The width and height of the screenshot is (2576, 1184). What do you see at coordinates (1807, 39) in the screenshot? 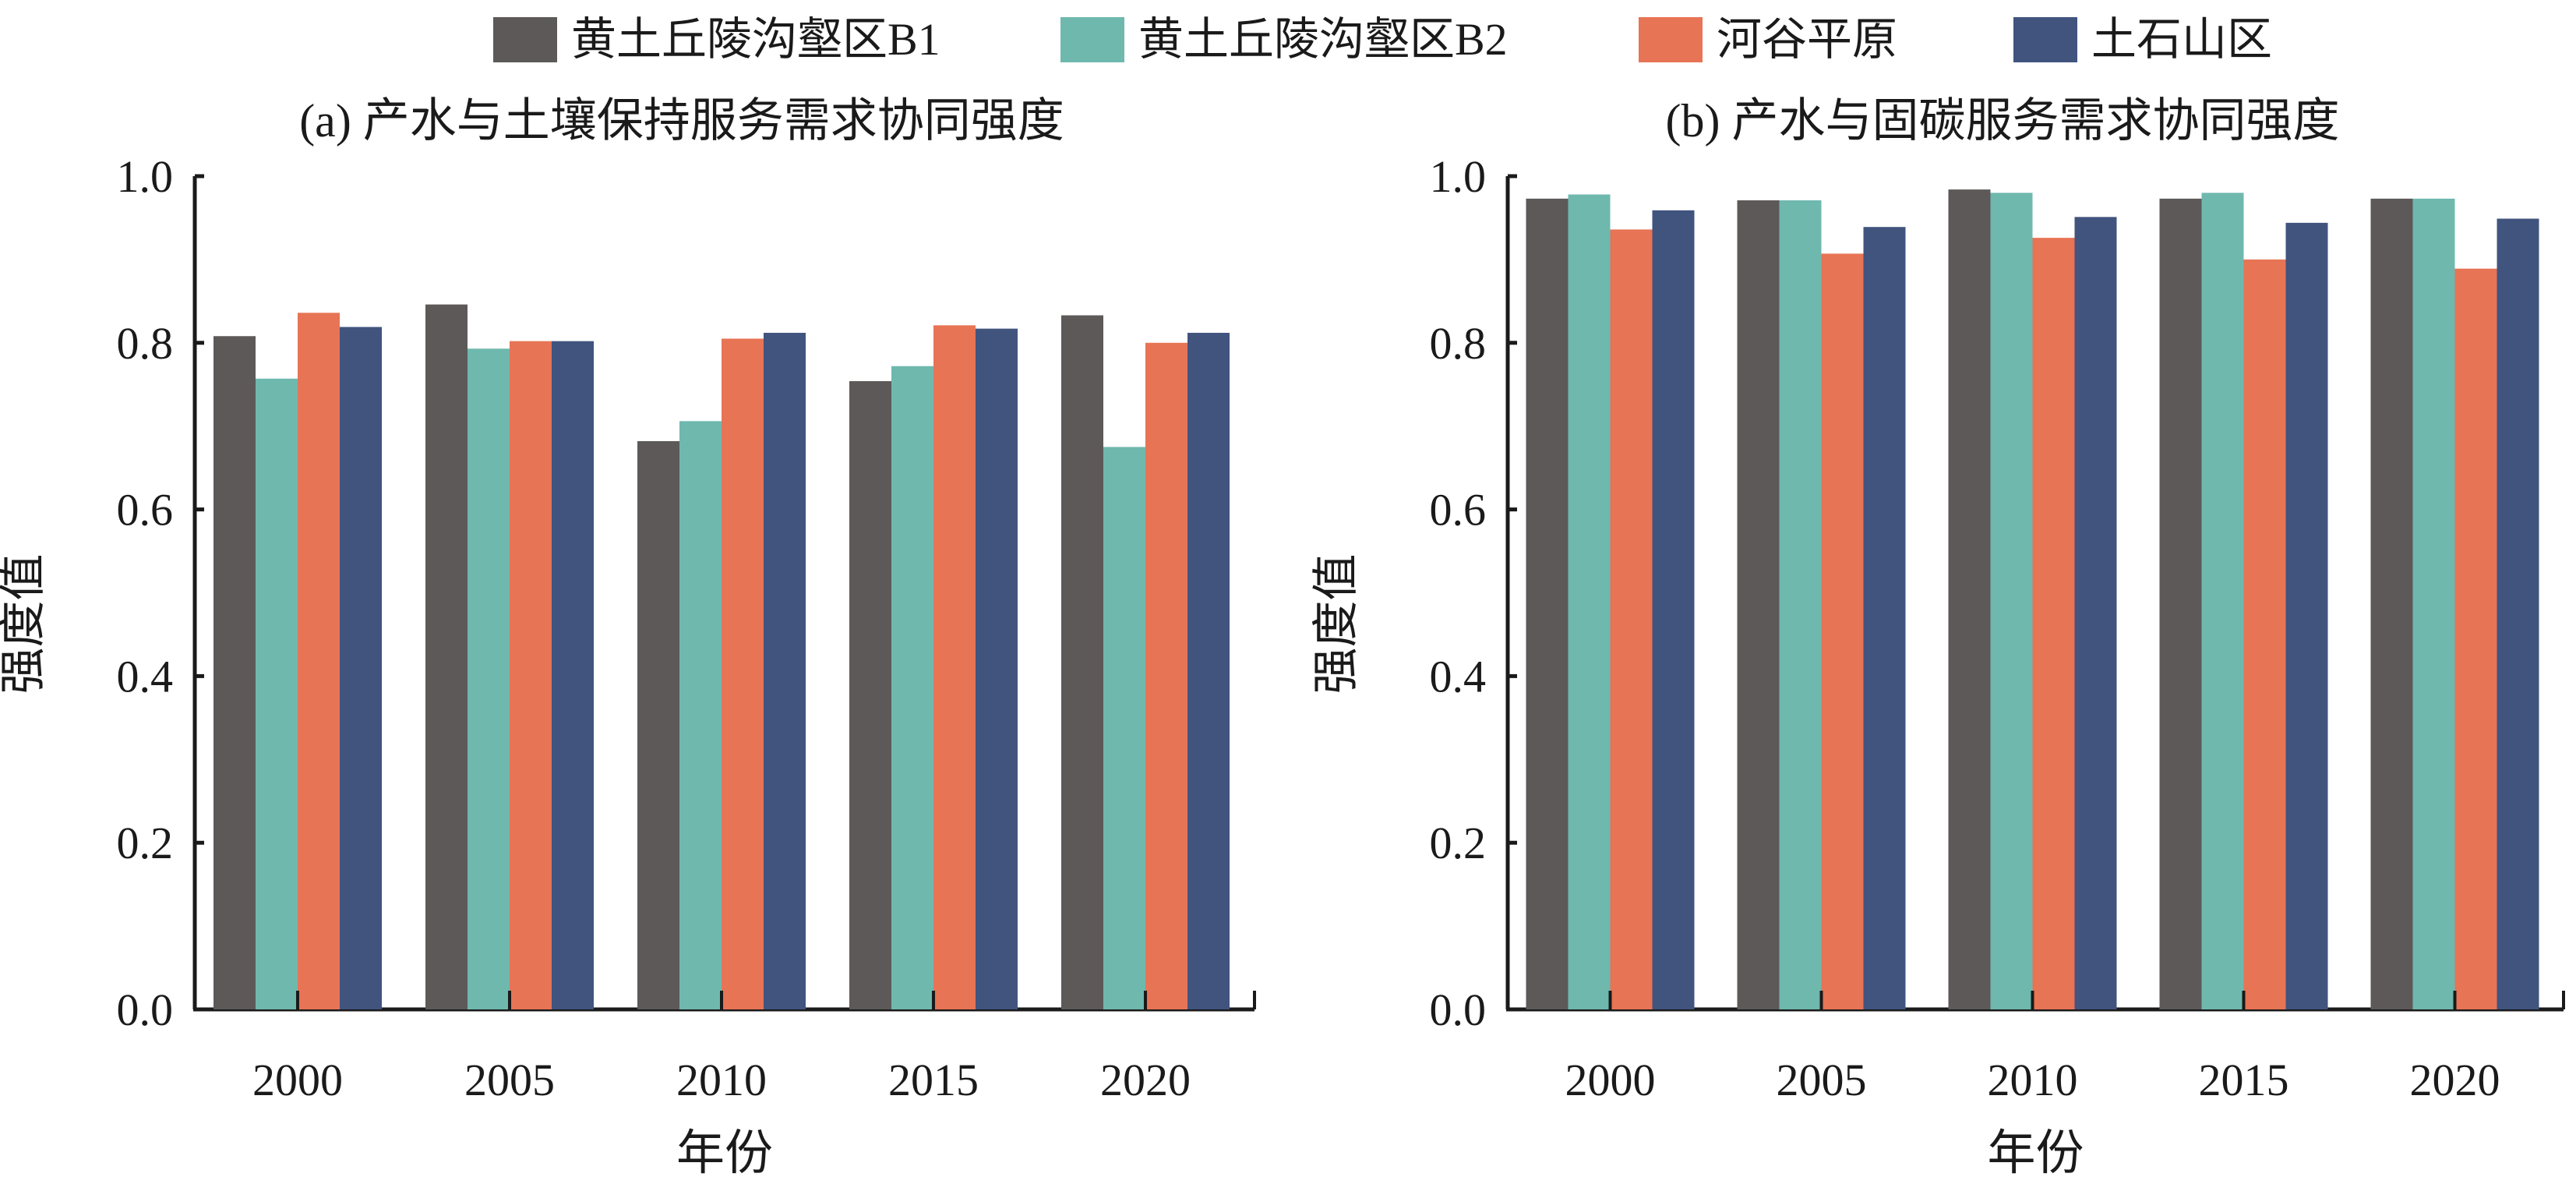
I see `legend-label: 河谷平原` at bounding box center [1807, 39].